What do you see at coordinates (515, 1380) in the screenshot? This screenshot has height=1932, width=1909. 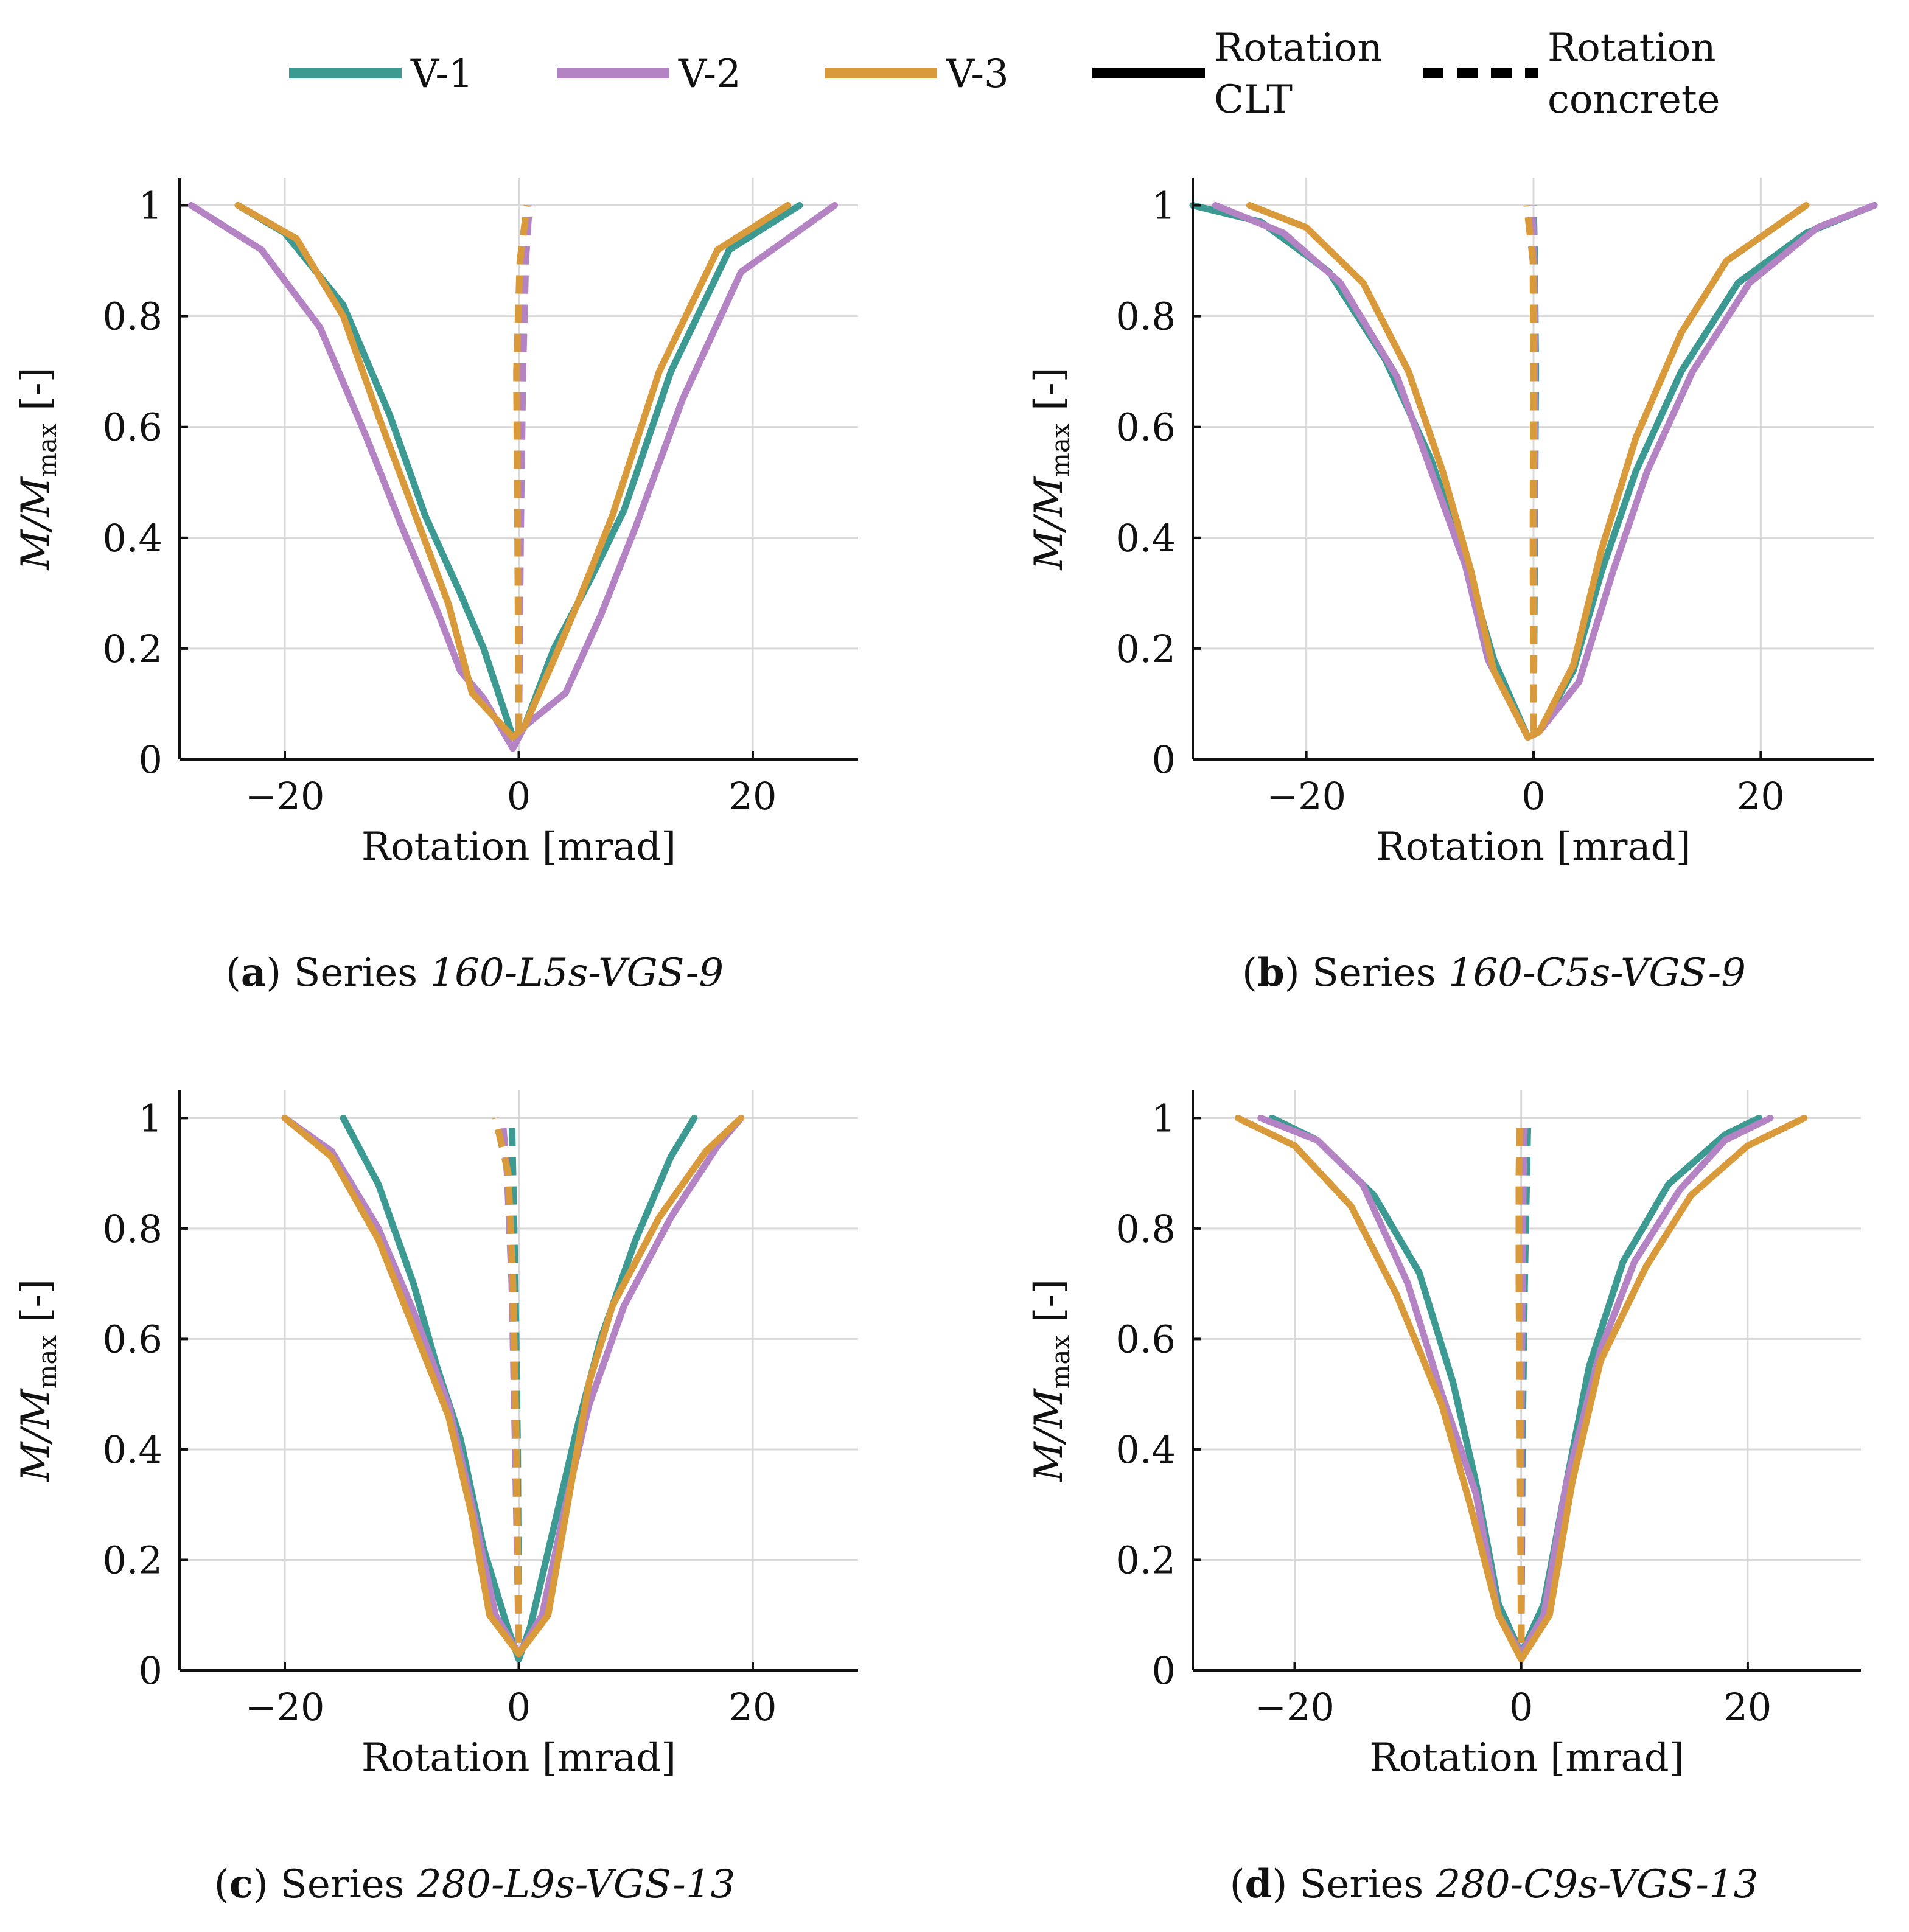 I see `series-line-v-1-concrete` at bounding box center [515, 1380].